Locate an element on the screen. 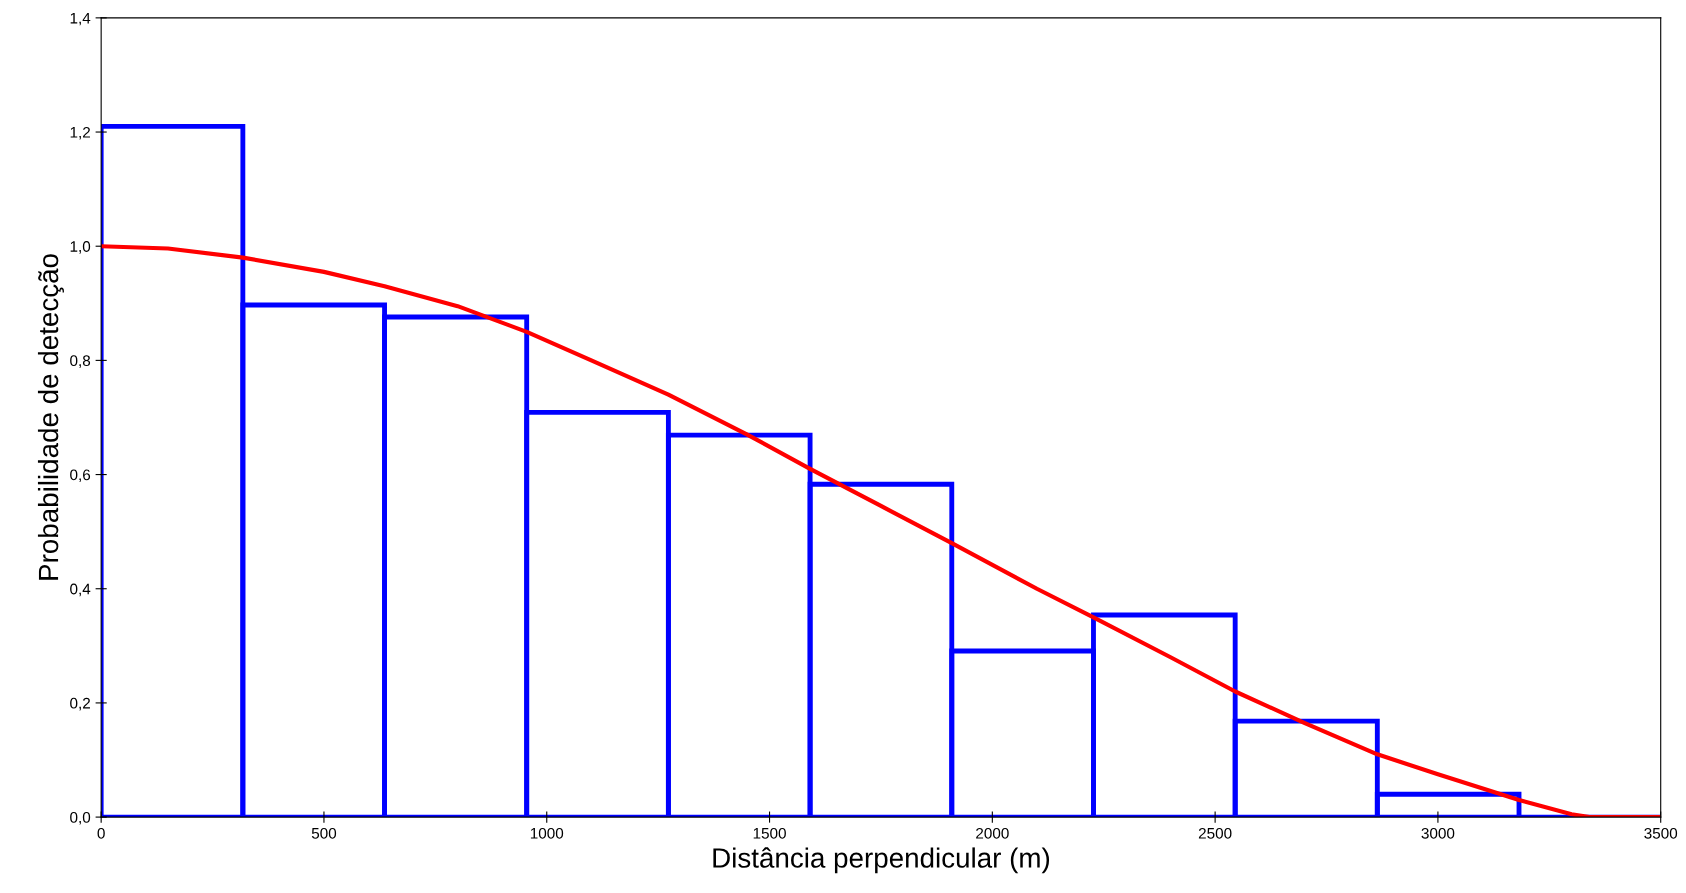  x-tick-label: 3500 is located at coordinates (1661, 833).